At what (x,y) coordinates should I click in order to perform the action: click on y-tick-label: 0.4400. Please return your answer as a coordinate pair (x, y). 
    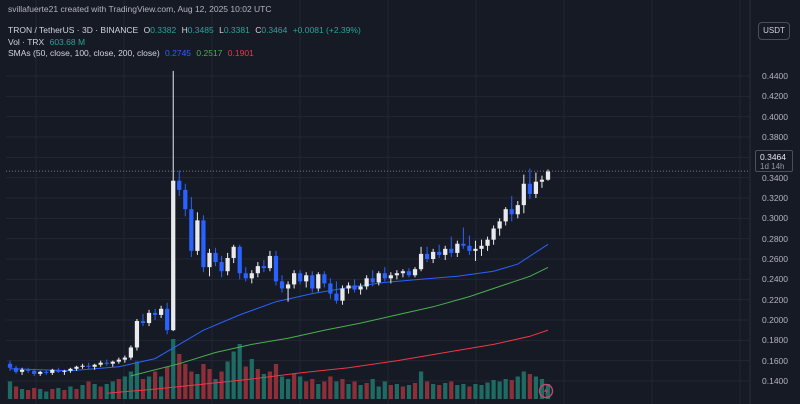
    Looking at the image, I should click on (775, 76).